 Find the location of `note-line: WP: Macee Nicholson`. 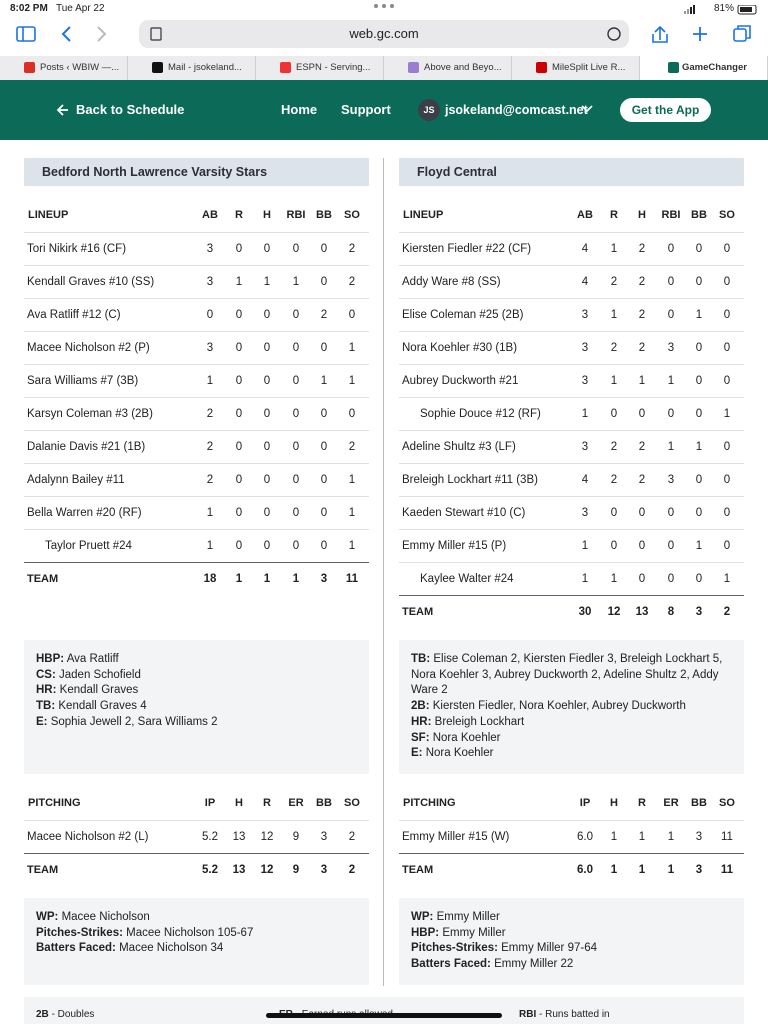

note-line: WP: Macee Nicholson is located at coordinates (196, 918).